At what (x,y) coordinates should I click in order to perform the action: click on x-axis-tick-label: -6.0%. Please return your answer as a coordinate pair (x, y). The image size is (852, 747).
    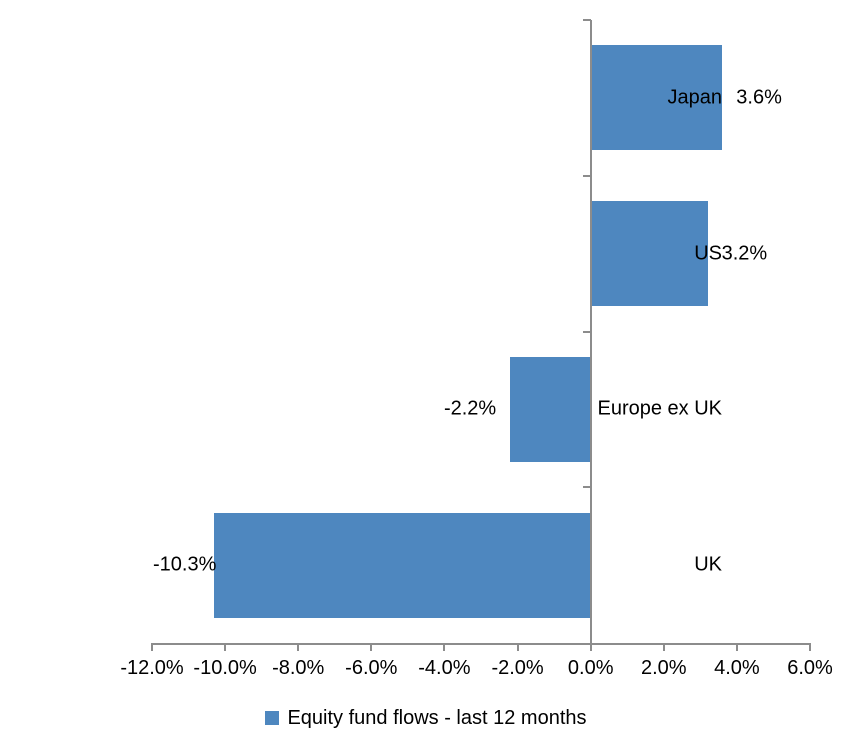
    Looking at the image, I should click on (371, 668).